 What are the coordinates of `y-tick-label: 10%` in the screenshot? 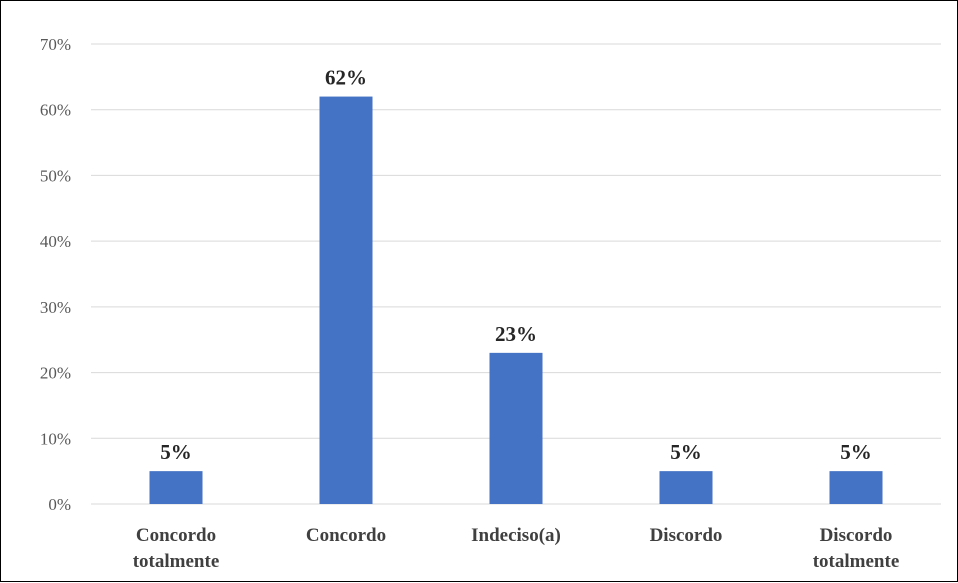 It's located at (55, 438).